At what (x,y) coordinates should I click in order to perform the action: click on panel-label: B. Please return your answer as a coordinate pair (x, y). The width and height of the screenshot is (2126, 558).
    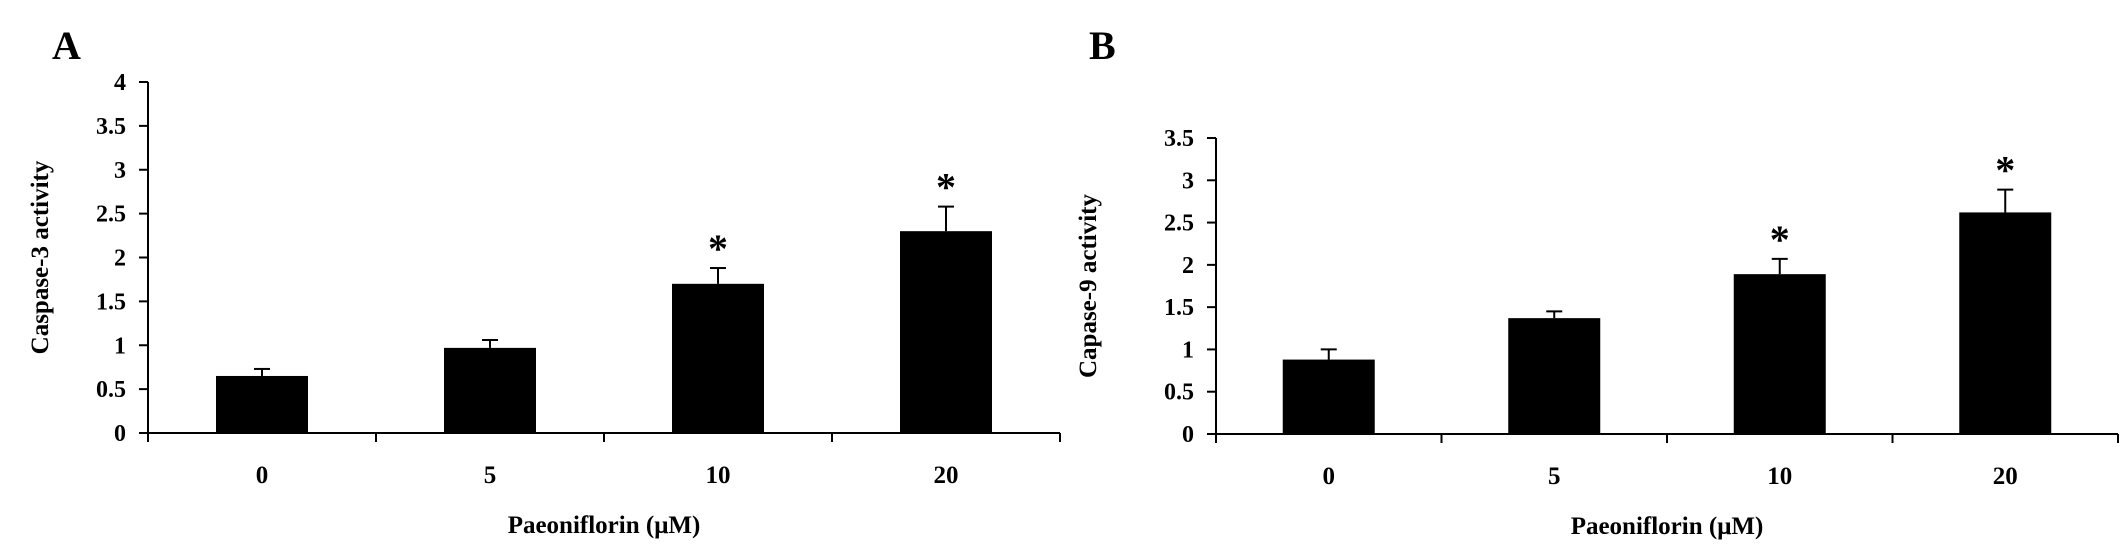
    Looking at the image, I should click on (1102, 45).